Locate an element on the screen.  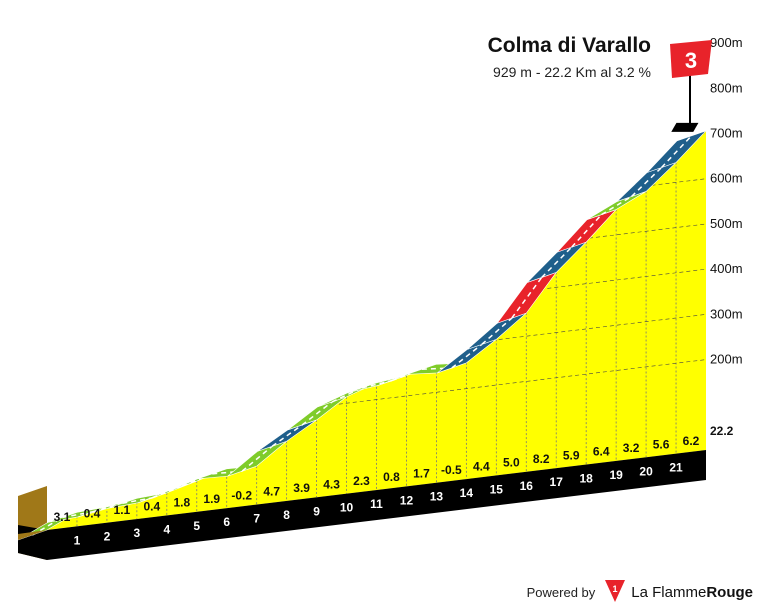
chart-title: Colma di Varallo is located at coordinates (569, 45).